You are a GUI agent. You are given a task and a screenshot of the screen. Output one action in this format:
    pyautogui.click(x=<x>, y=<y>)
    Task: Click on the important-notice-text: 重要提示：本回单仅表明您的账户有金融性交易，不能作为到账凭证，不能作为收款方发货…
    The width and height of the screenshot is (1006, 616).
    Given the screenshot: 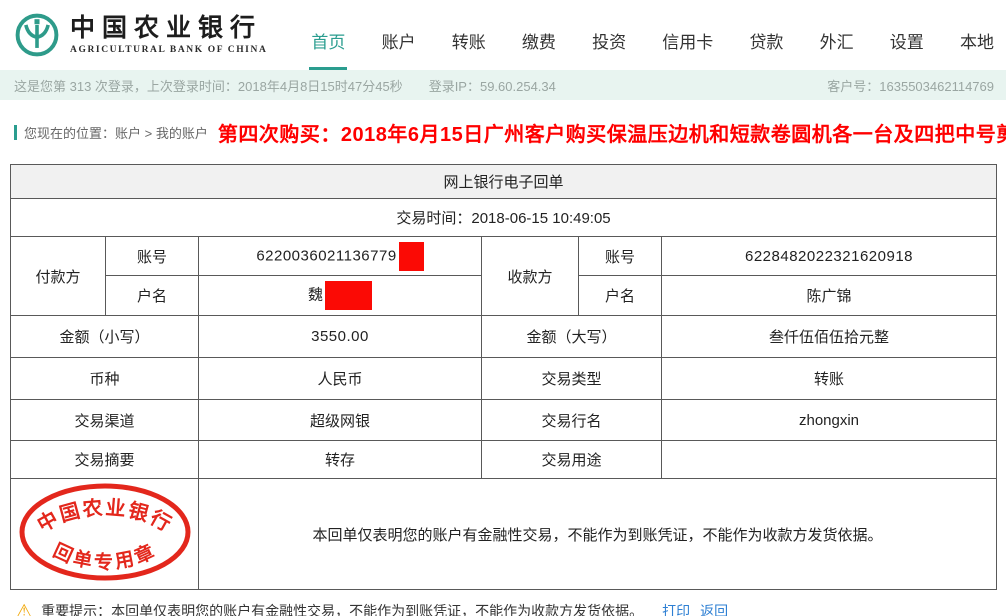 What is the action you would take?
    pyautogui.click(x=342, y=609)
    